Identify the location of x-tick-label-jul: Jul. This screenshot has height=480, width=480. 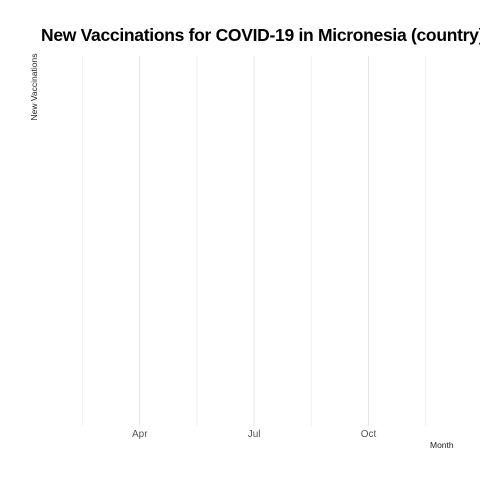
(254, 434).